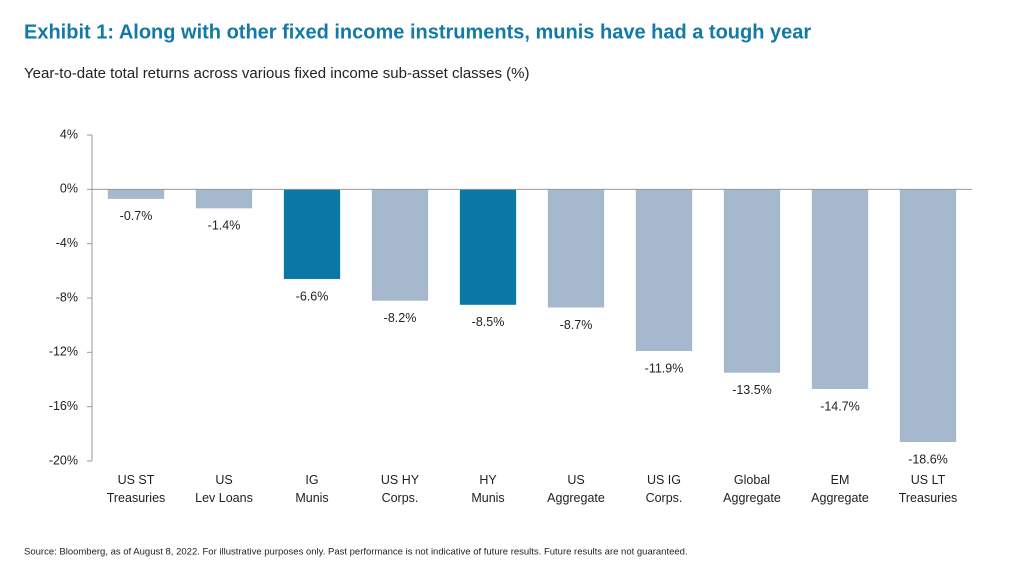  I want to click on value-label: -11.9%, so click(664, 368).